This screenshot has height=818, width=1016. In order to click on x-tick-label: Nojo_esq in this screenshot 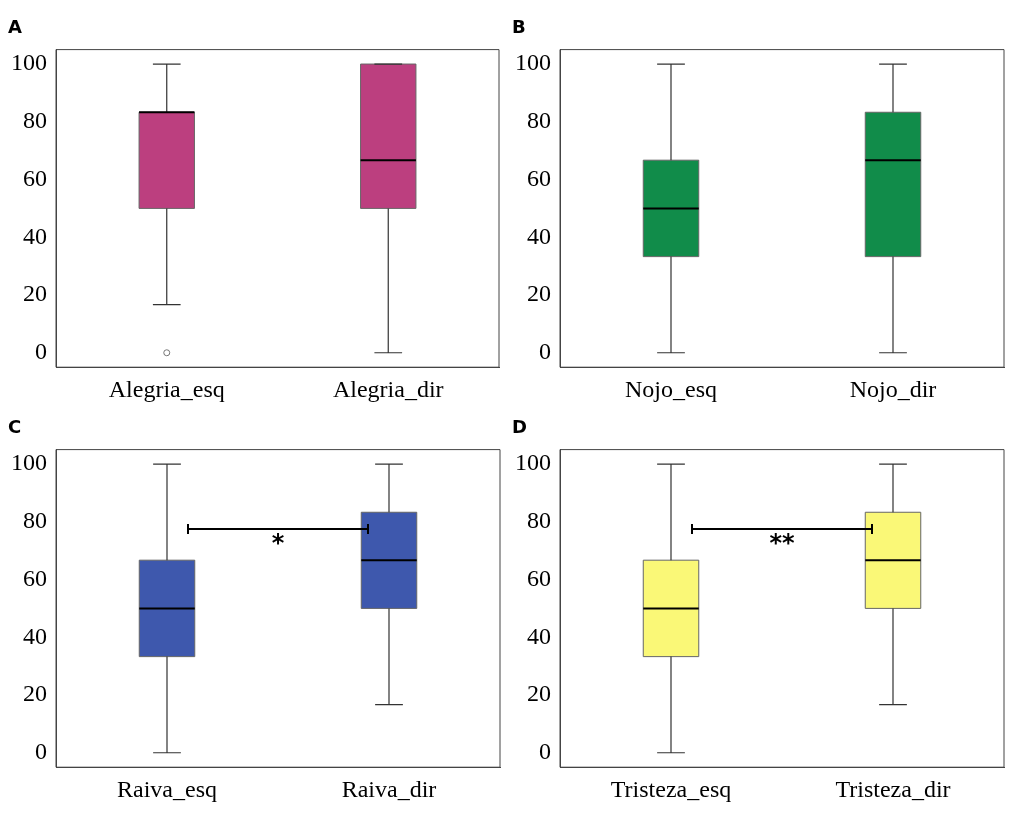, I will do `click(671, 388)`.